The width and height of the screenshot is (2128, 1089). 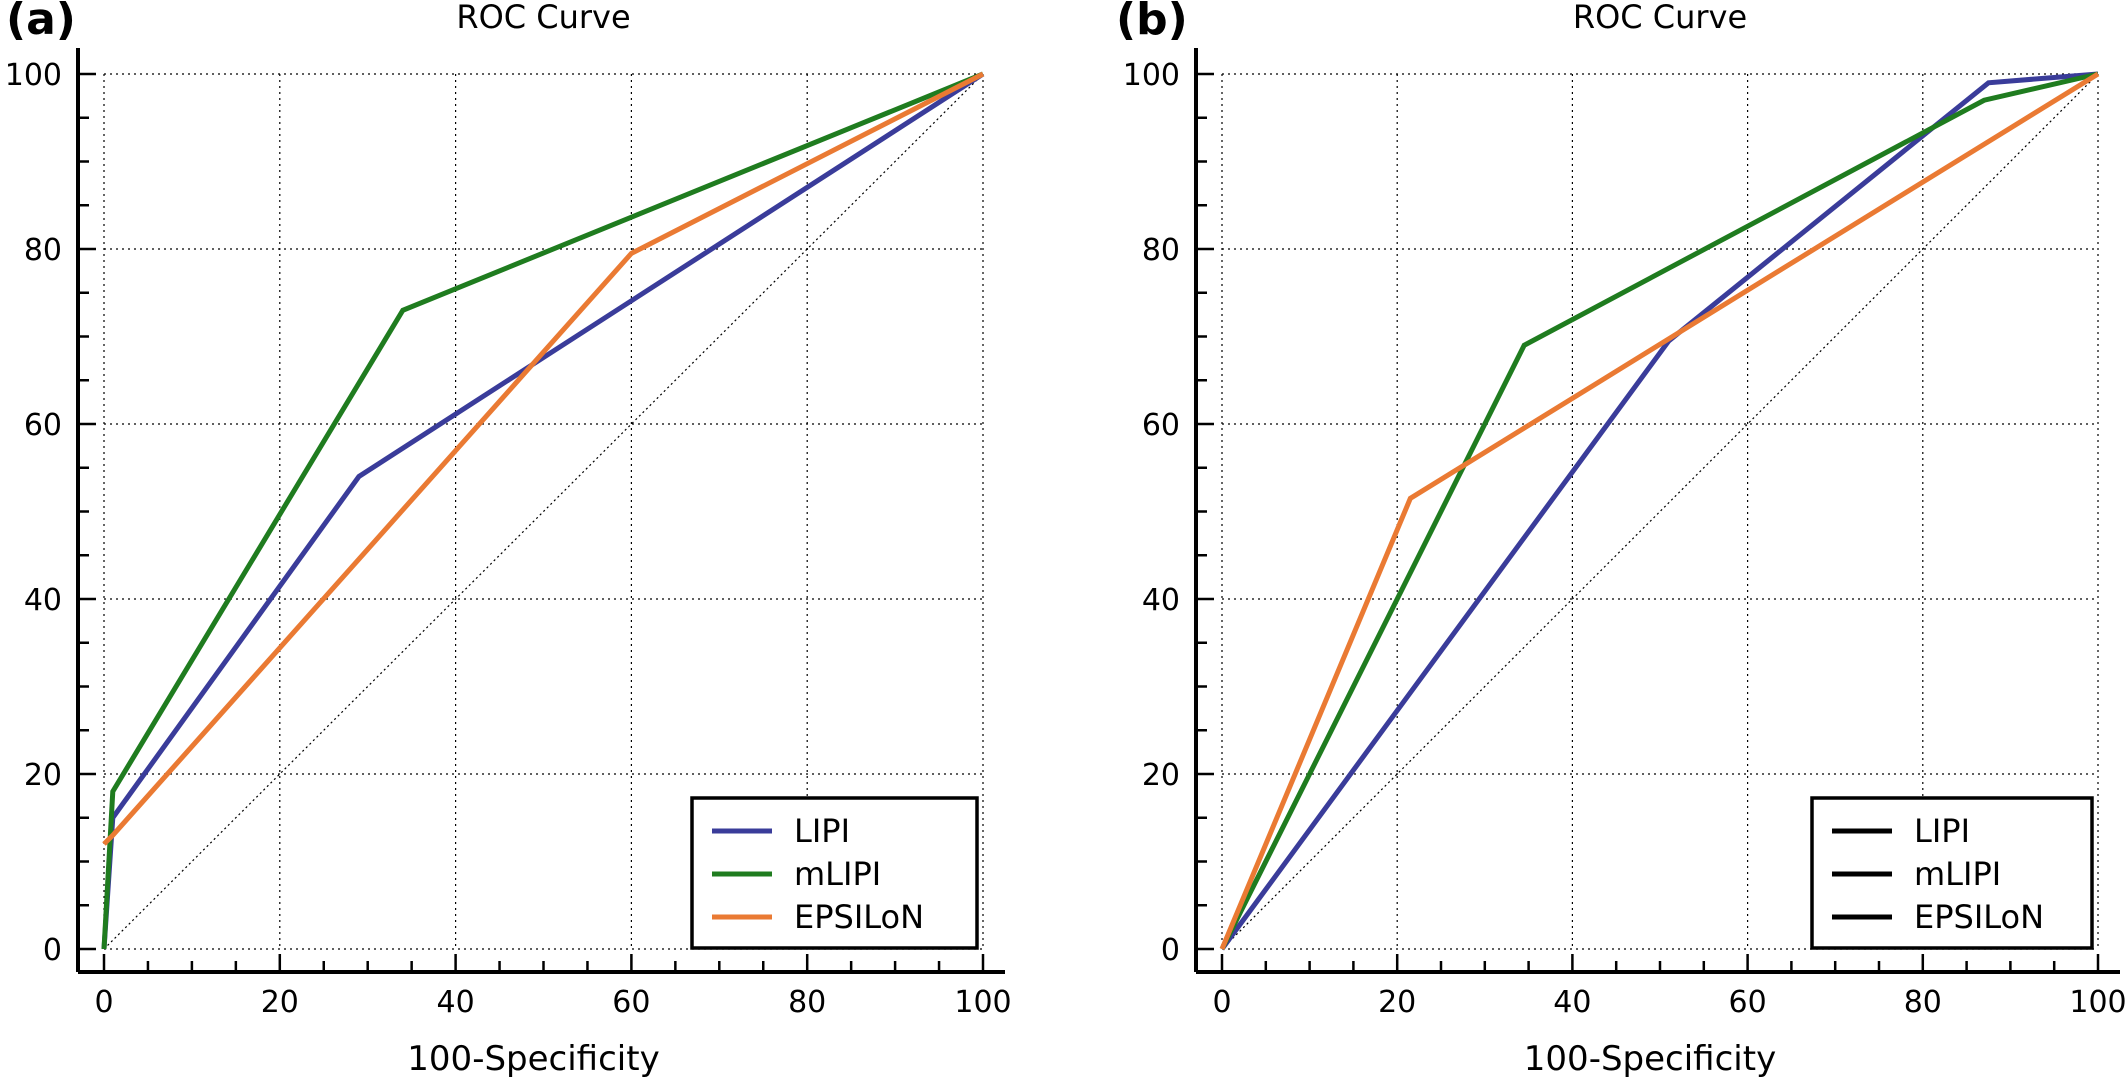 What do you see at coordinates (1152, 22) in the screenshot?
I see `panel-letter: (b)` at bounding box center [1152, 22].